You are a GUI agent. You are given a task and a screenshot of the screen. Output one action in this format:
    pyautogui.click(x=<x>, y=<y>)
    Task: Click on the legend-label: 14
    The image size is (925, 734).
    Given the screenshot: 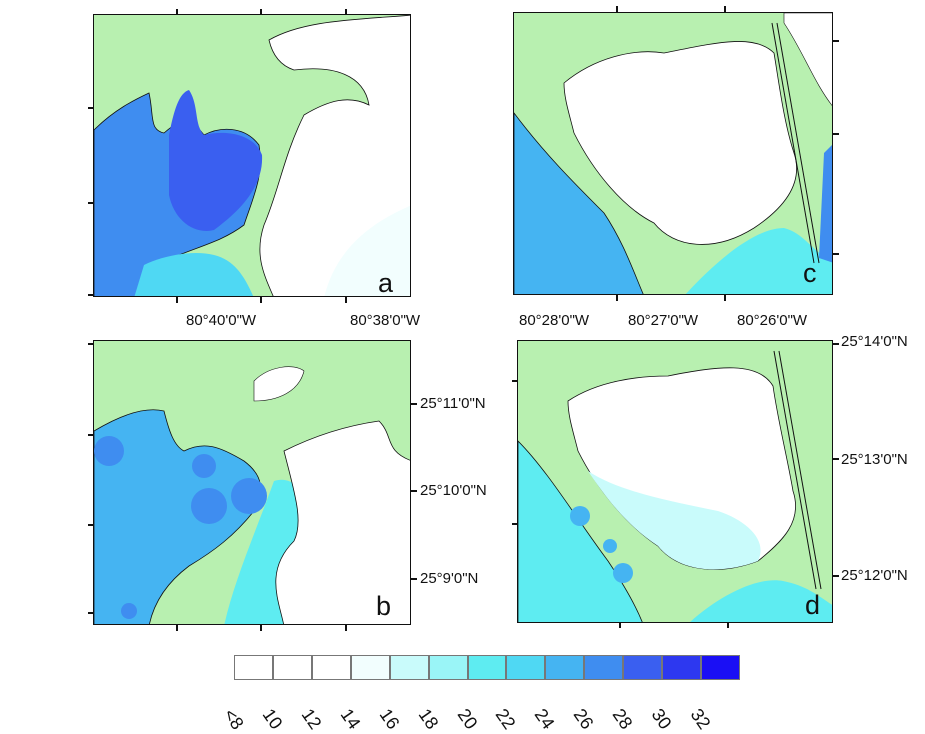 What is the action you would take?
    pyautogui.click(x=350, y=719)
    